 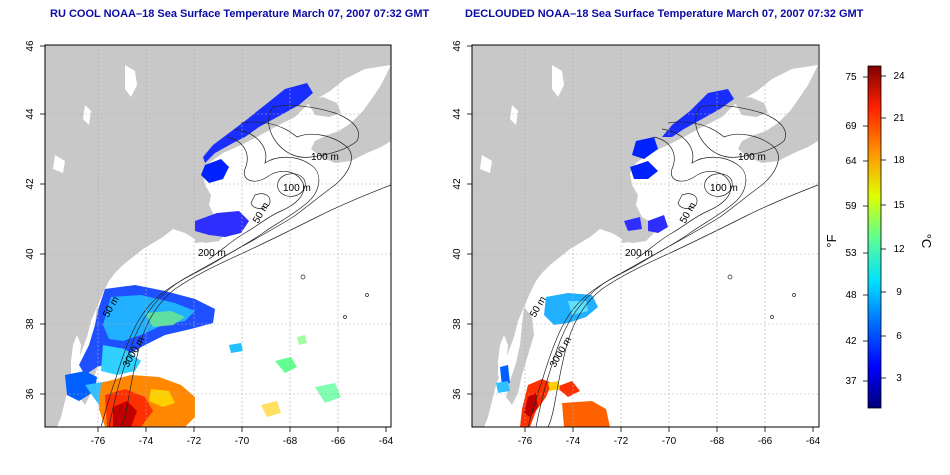 I want to click on colorbar: 75 69 64 59 53 48 42 37 24 21 18 15 12 9 6 3 °F °C, so click(x=879, y=237).